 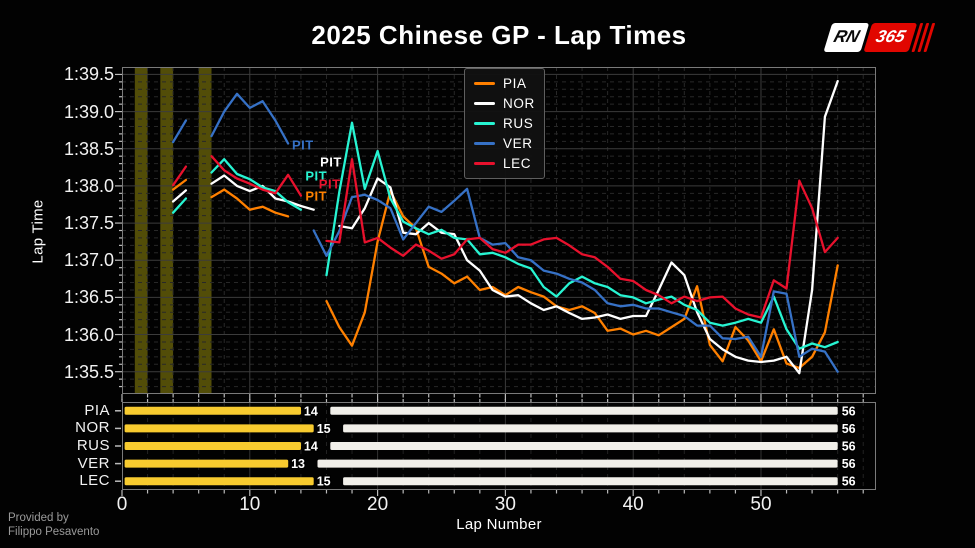 What do you see at coordinates (331, 162) in the screenshot?
I see `pit-annotation-nor: PIT` at bounding box center [331, 162].